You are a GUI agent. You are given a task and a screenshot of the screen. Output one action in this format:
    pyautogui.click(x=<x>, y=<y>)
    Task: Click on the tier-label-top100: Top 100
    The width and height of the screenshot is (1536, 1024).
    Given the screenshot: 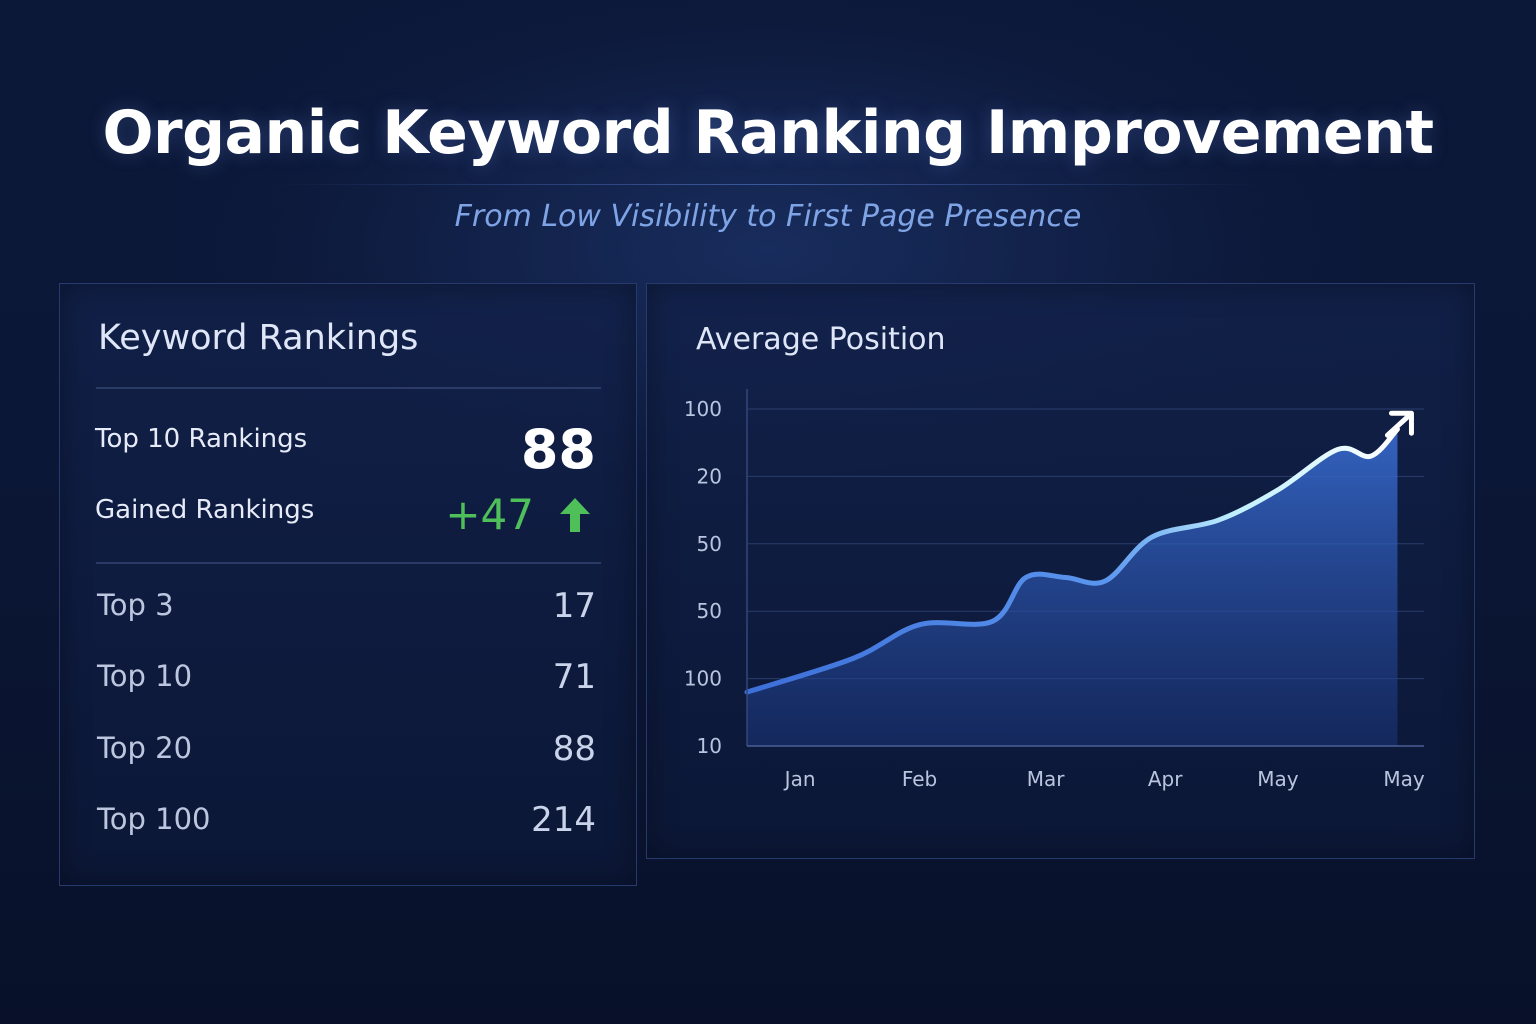 What is the action you would take?
    pyautogui.click(x=154, y=819)
    